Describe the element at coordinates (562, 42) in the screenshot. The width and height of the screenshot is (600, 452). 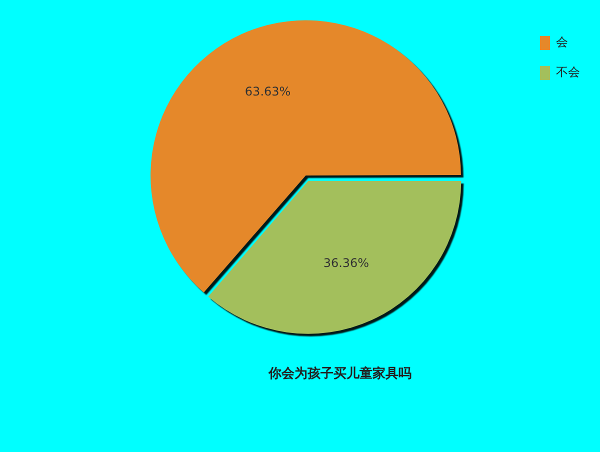
I see `legend-label: 会` at that location.